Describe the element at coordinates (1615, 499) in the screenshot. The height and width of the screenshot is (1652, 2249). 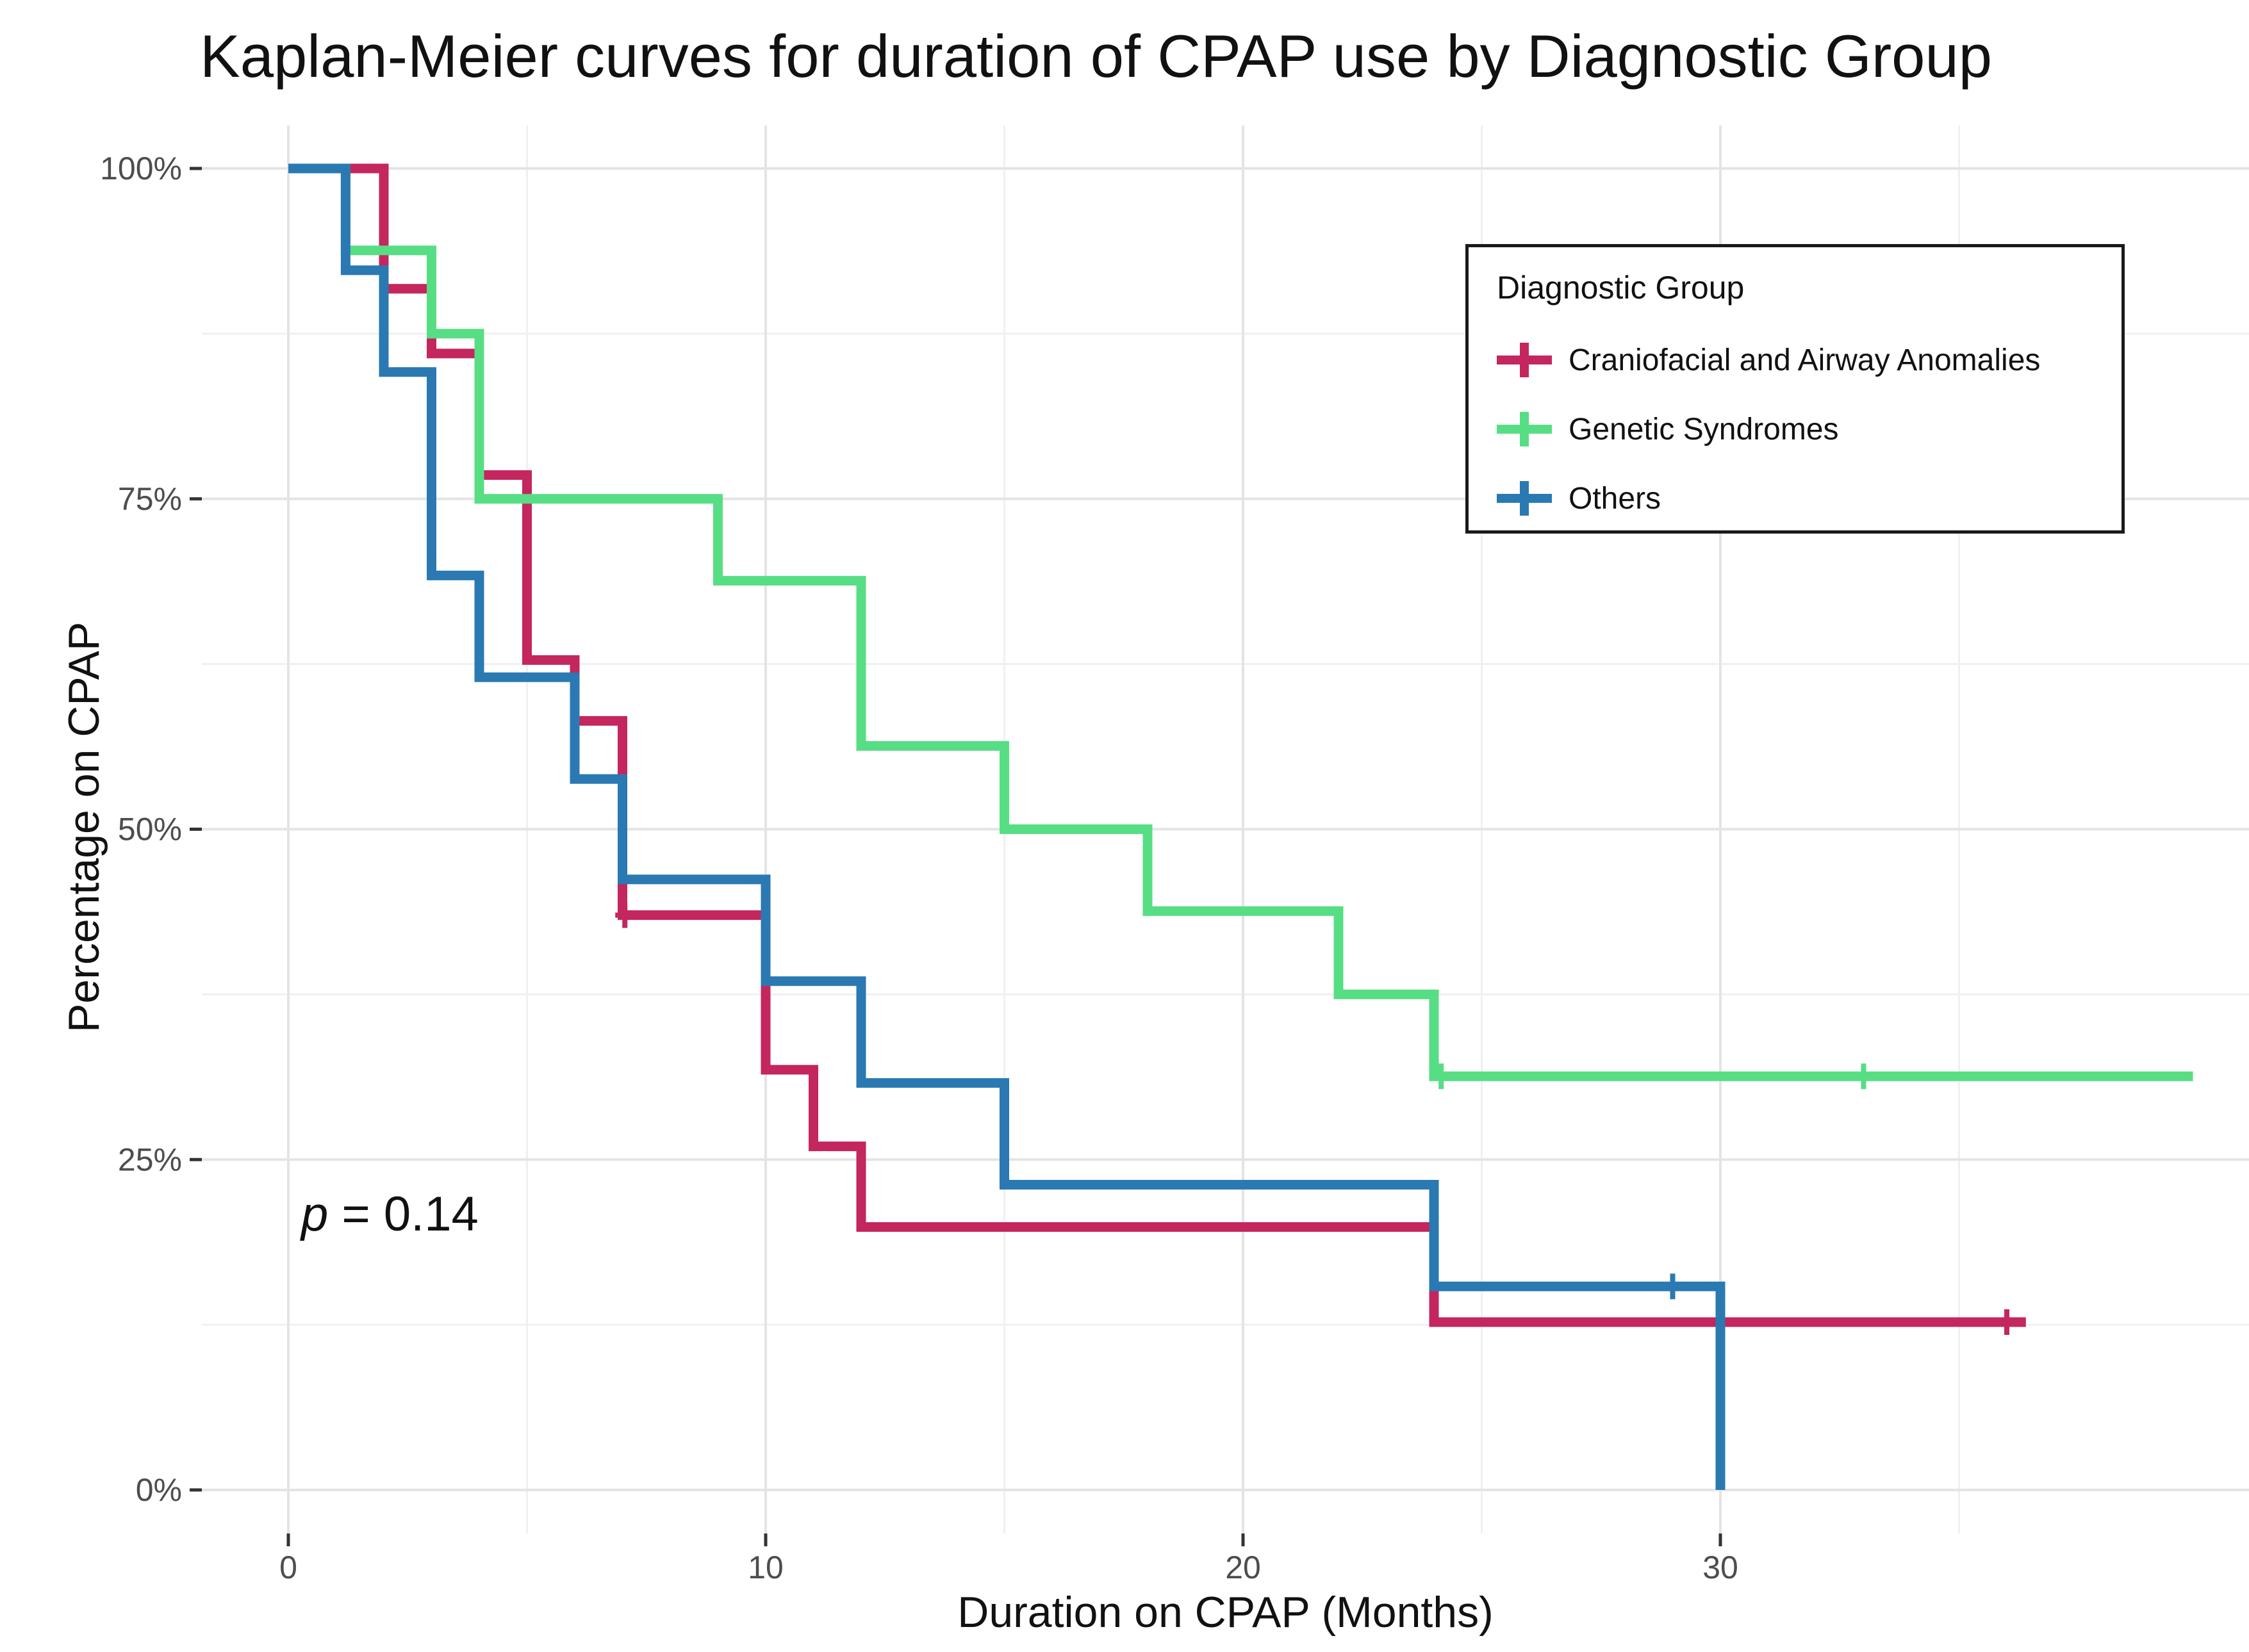
I see `legend-label: Others` at that location.